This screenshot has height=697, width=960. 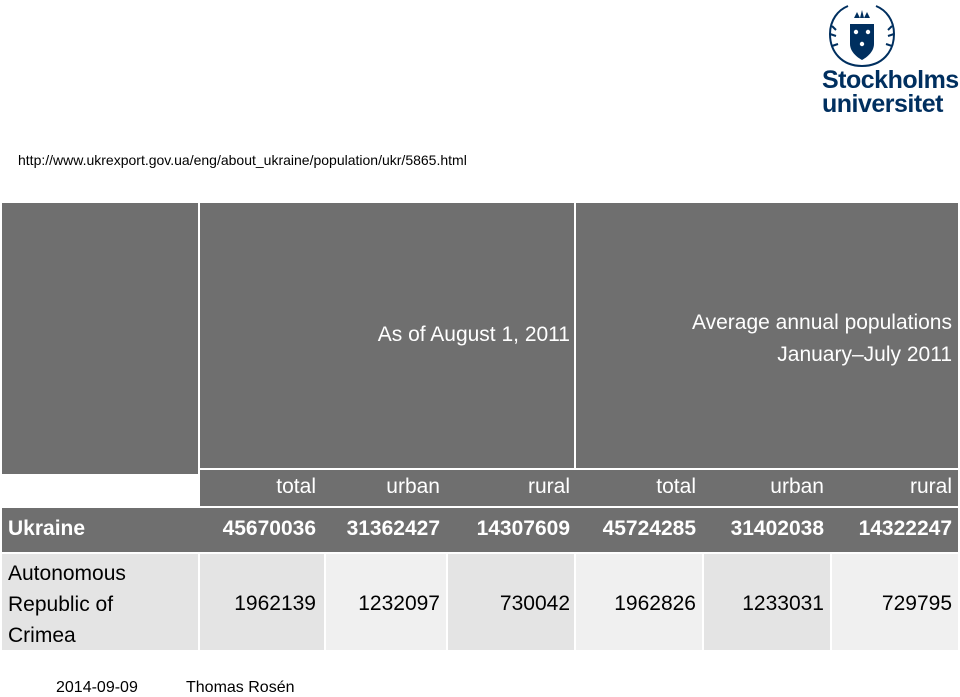 What do you see at coordinates (655, 603) in the screenshot?
I see `cell-crimea-total-b: 1962826` at bounding box center [655, 603].